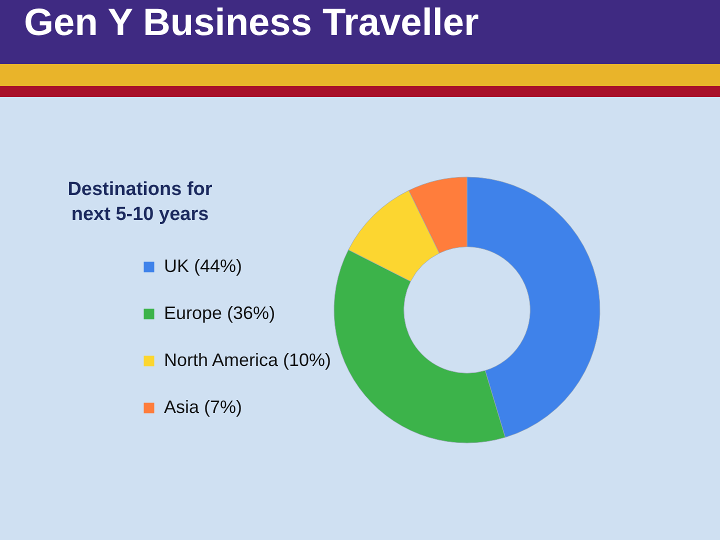  What do you see at coordinates (248, 360) in the screenshot?
I see `legend-label: North America (10%)` at bounding box center [248, 360].